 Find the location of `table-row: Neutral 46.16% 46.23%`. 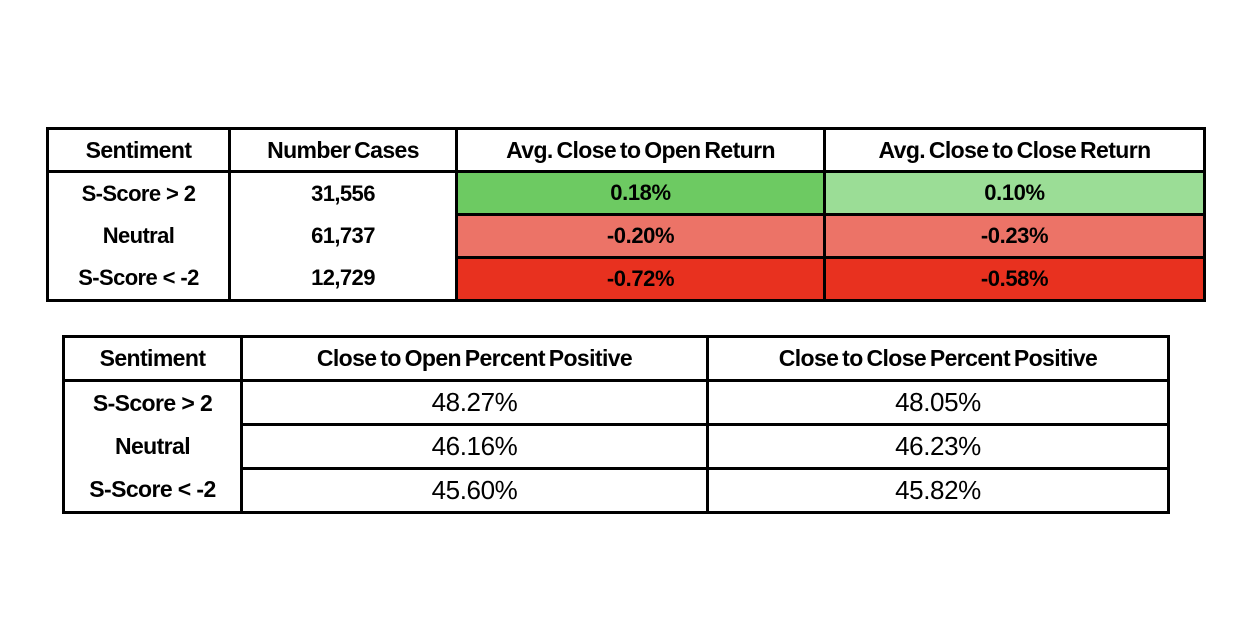

table-row: Neutral 46.16% 46.23% is located at coordinates (616, 446).